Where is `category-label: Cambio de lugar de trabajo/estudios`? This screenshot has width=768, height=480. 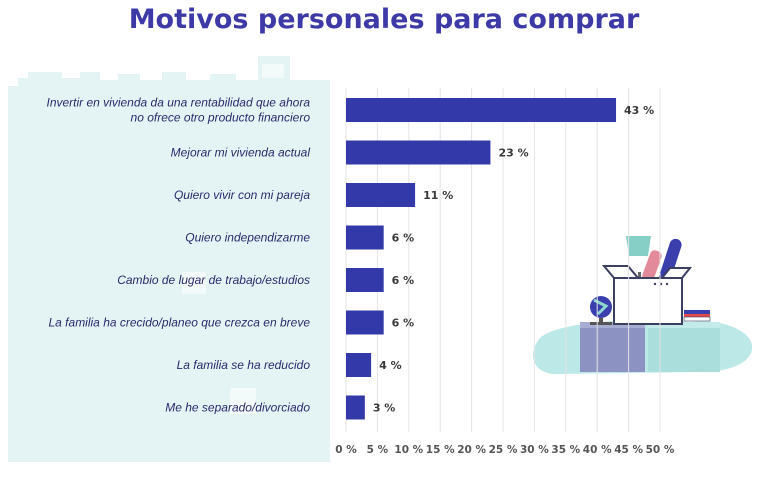
category-label: Cambio de lugar de trabajo/estudios is located at coordinates (213, 280).